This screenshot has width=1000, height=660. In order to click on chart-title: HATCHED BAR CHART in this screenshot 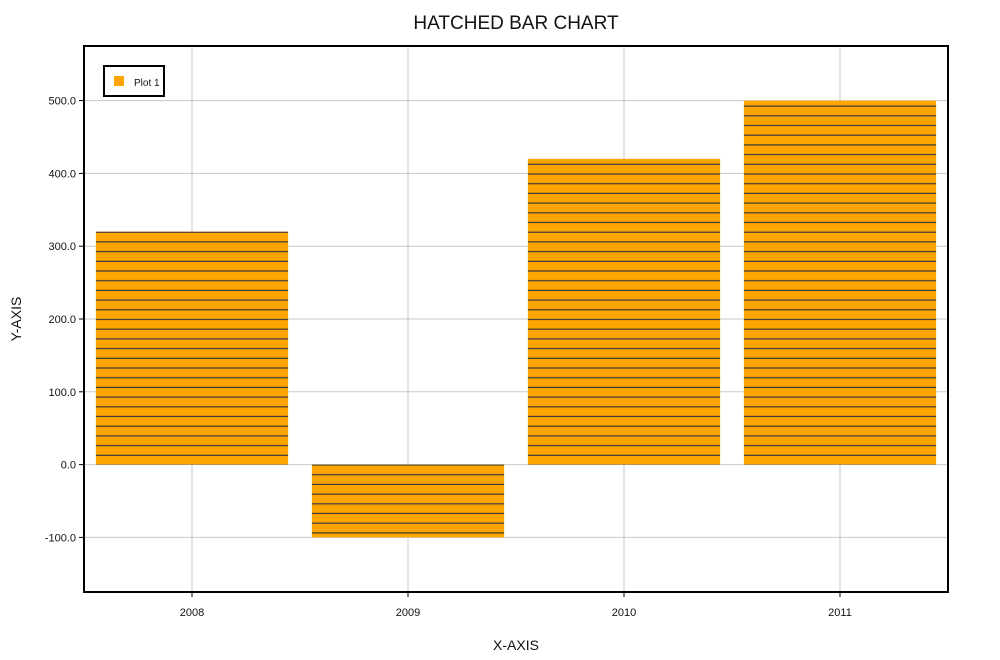, I will do `click(516, 23)`.